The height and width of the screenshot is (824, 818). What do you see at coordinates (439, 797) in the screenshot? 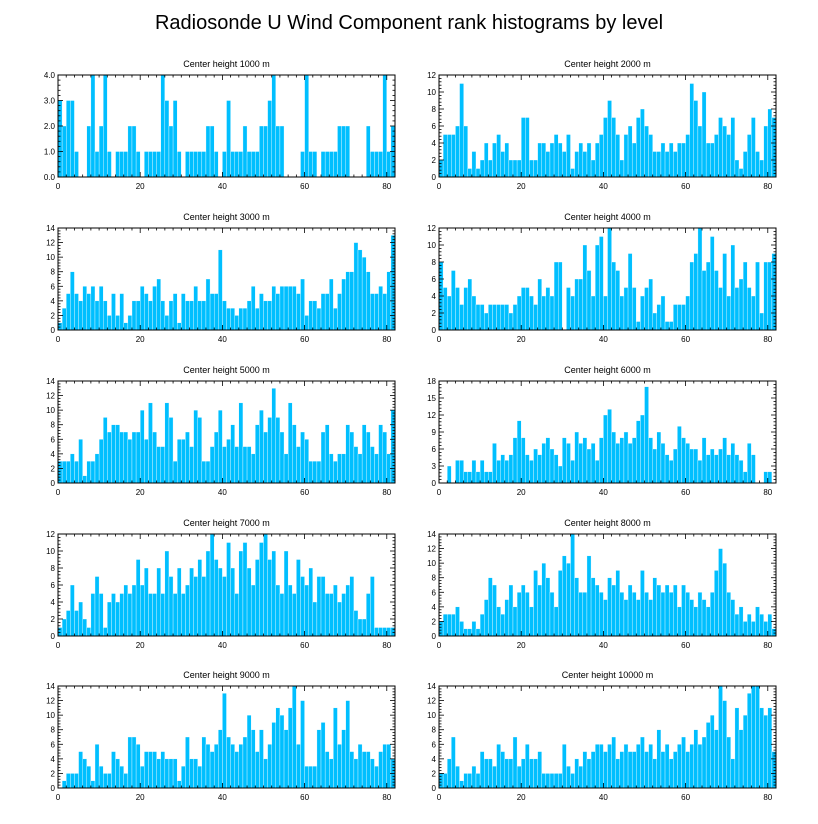
I see `x-tick-label: 0` at bounding box center [439, 797].